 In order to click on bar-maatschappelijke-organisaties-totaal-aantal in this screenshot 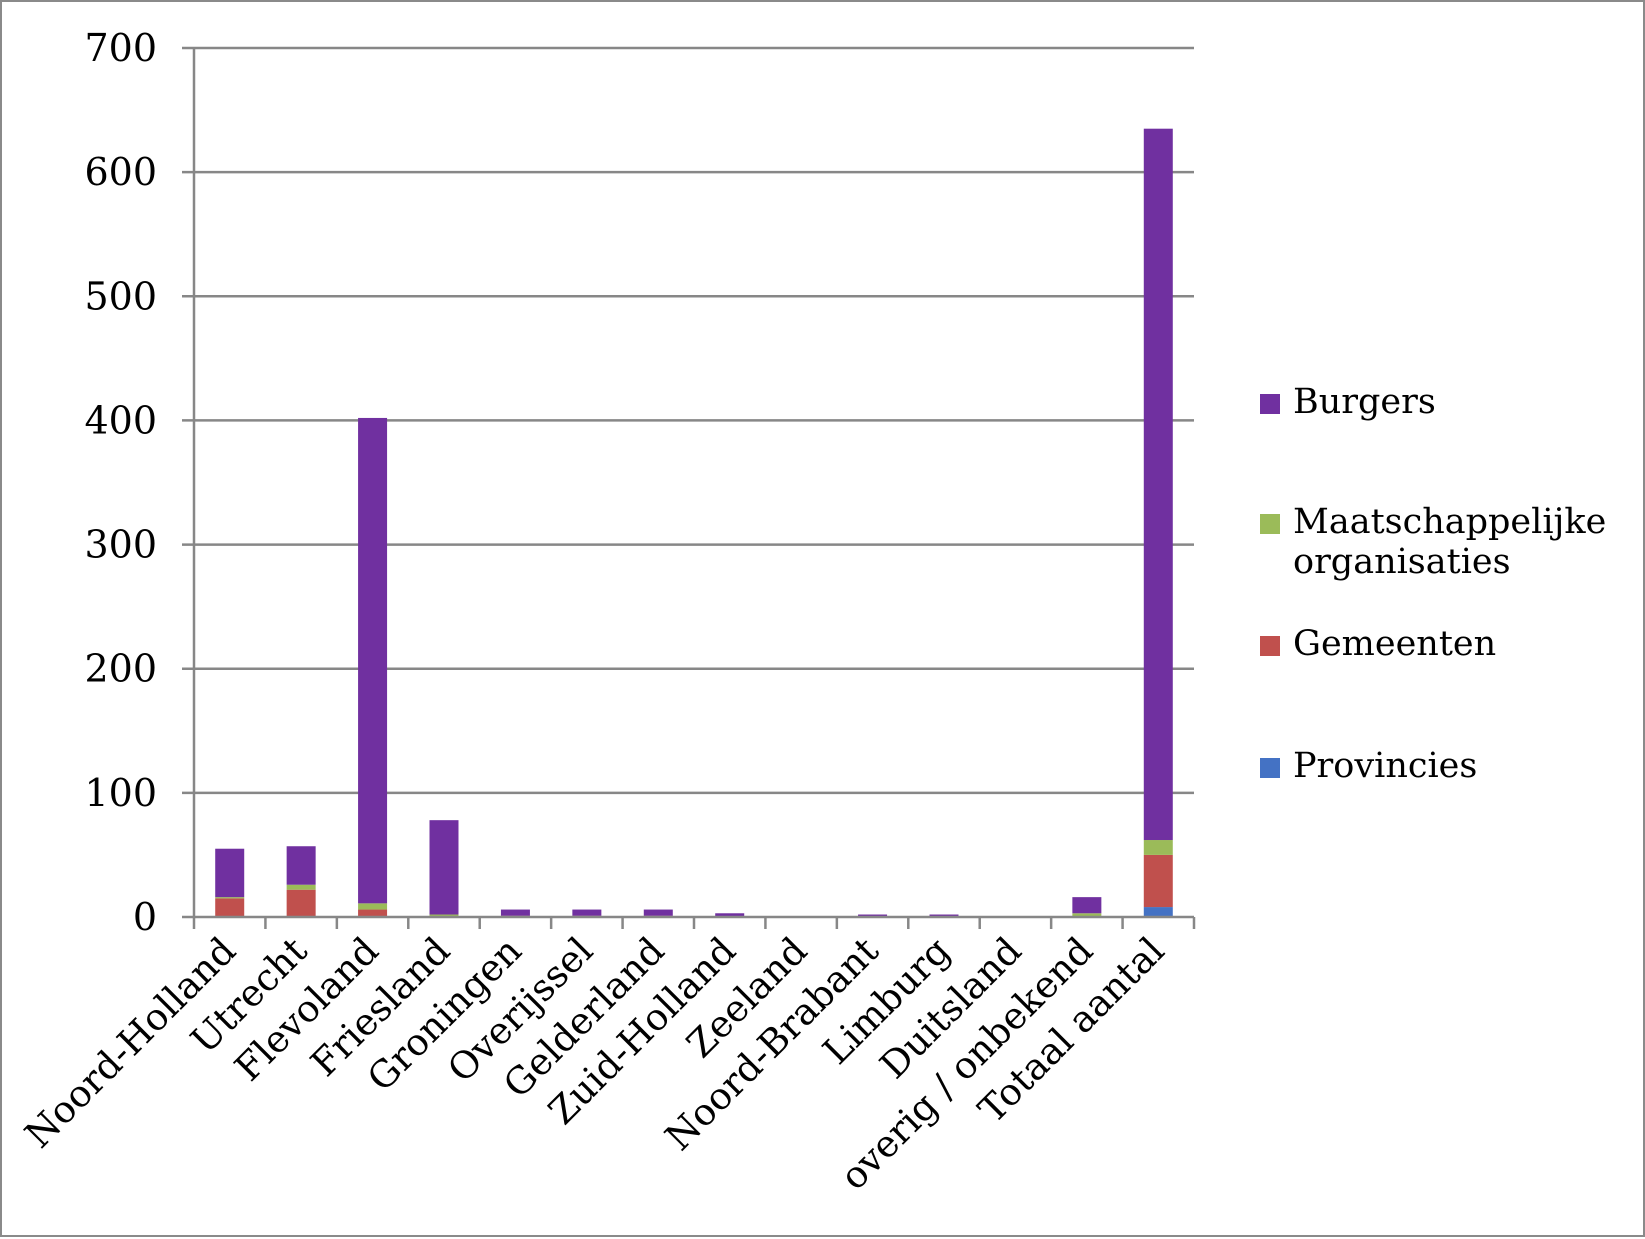, I will do `click(1158, 847)`.